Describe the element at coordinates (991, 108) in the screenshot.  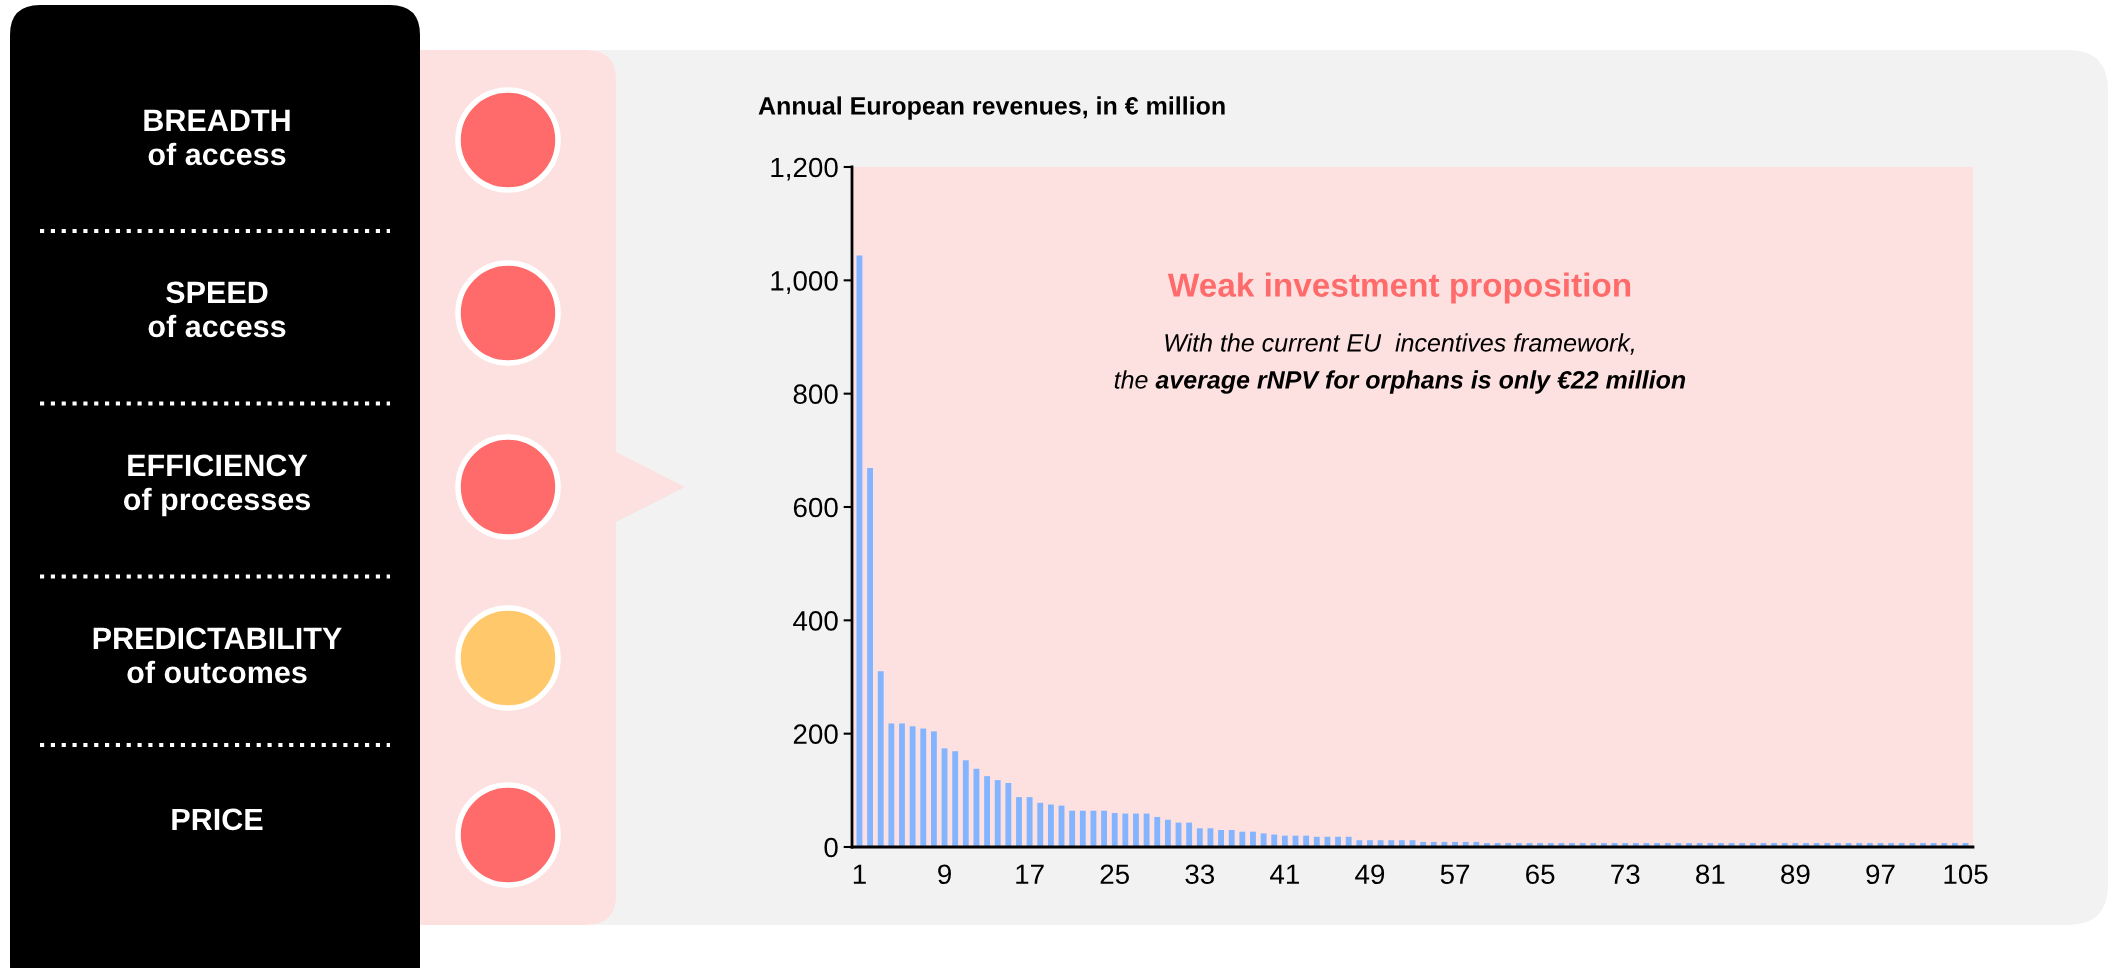
I see `chart-title: Annual European revenues, in € million` at that location.